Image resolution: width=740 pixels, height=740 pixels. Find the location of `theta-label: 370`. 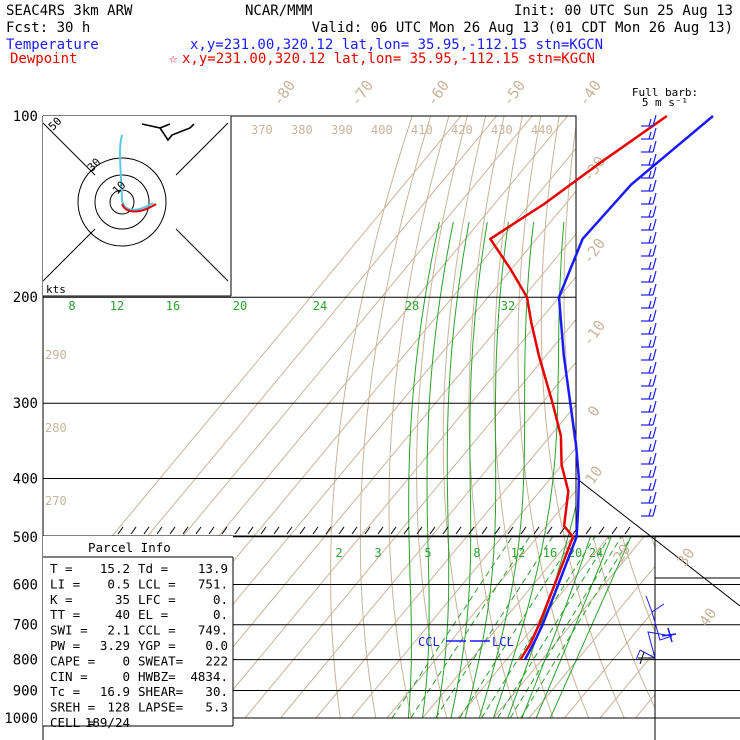

theta-label: 370 is located at coordinates (262, 130).